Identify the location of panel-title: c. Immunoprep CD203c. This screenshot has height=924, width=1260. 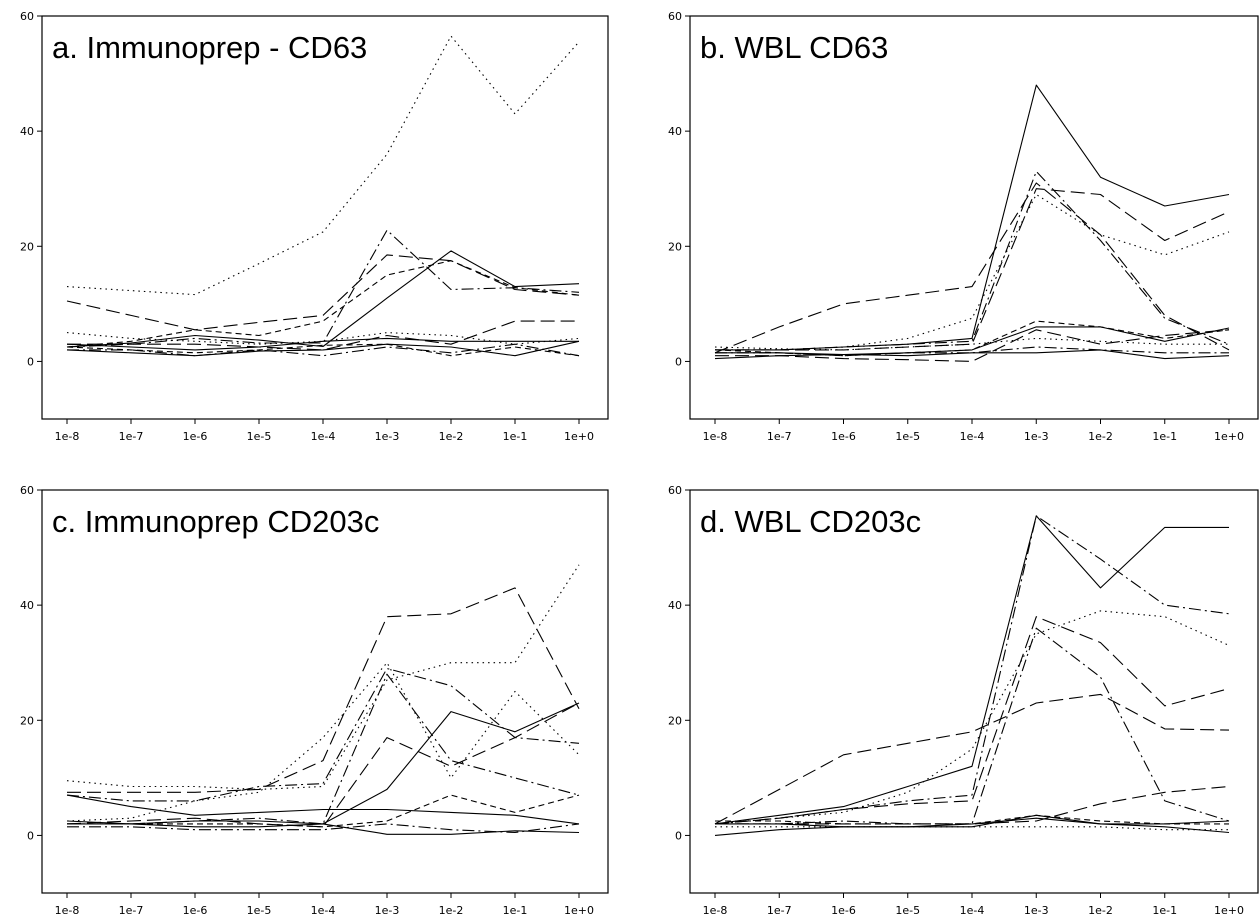
(215, 521).